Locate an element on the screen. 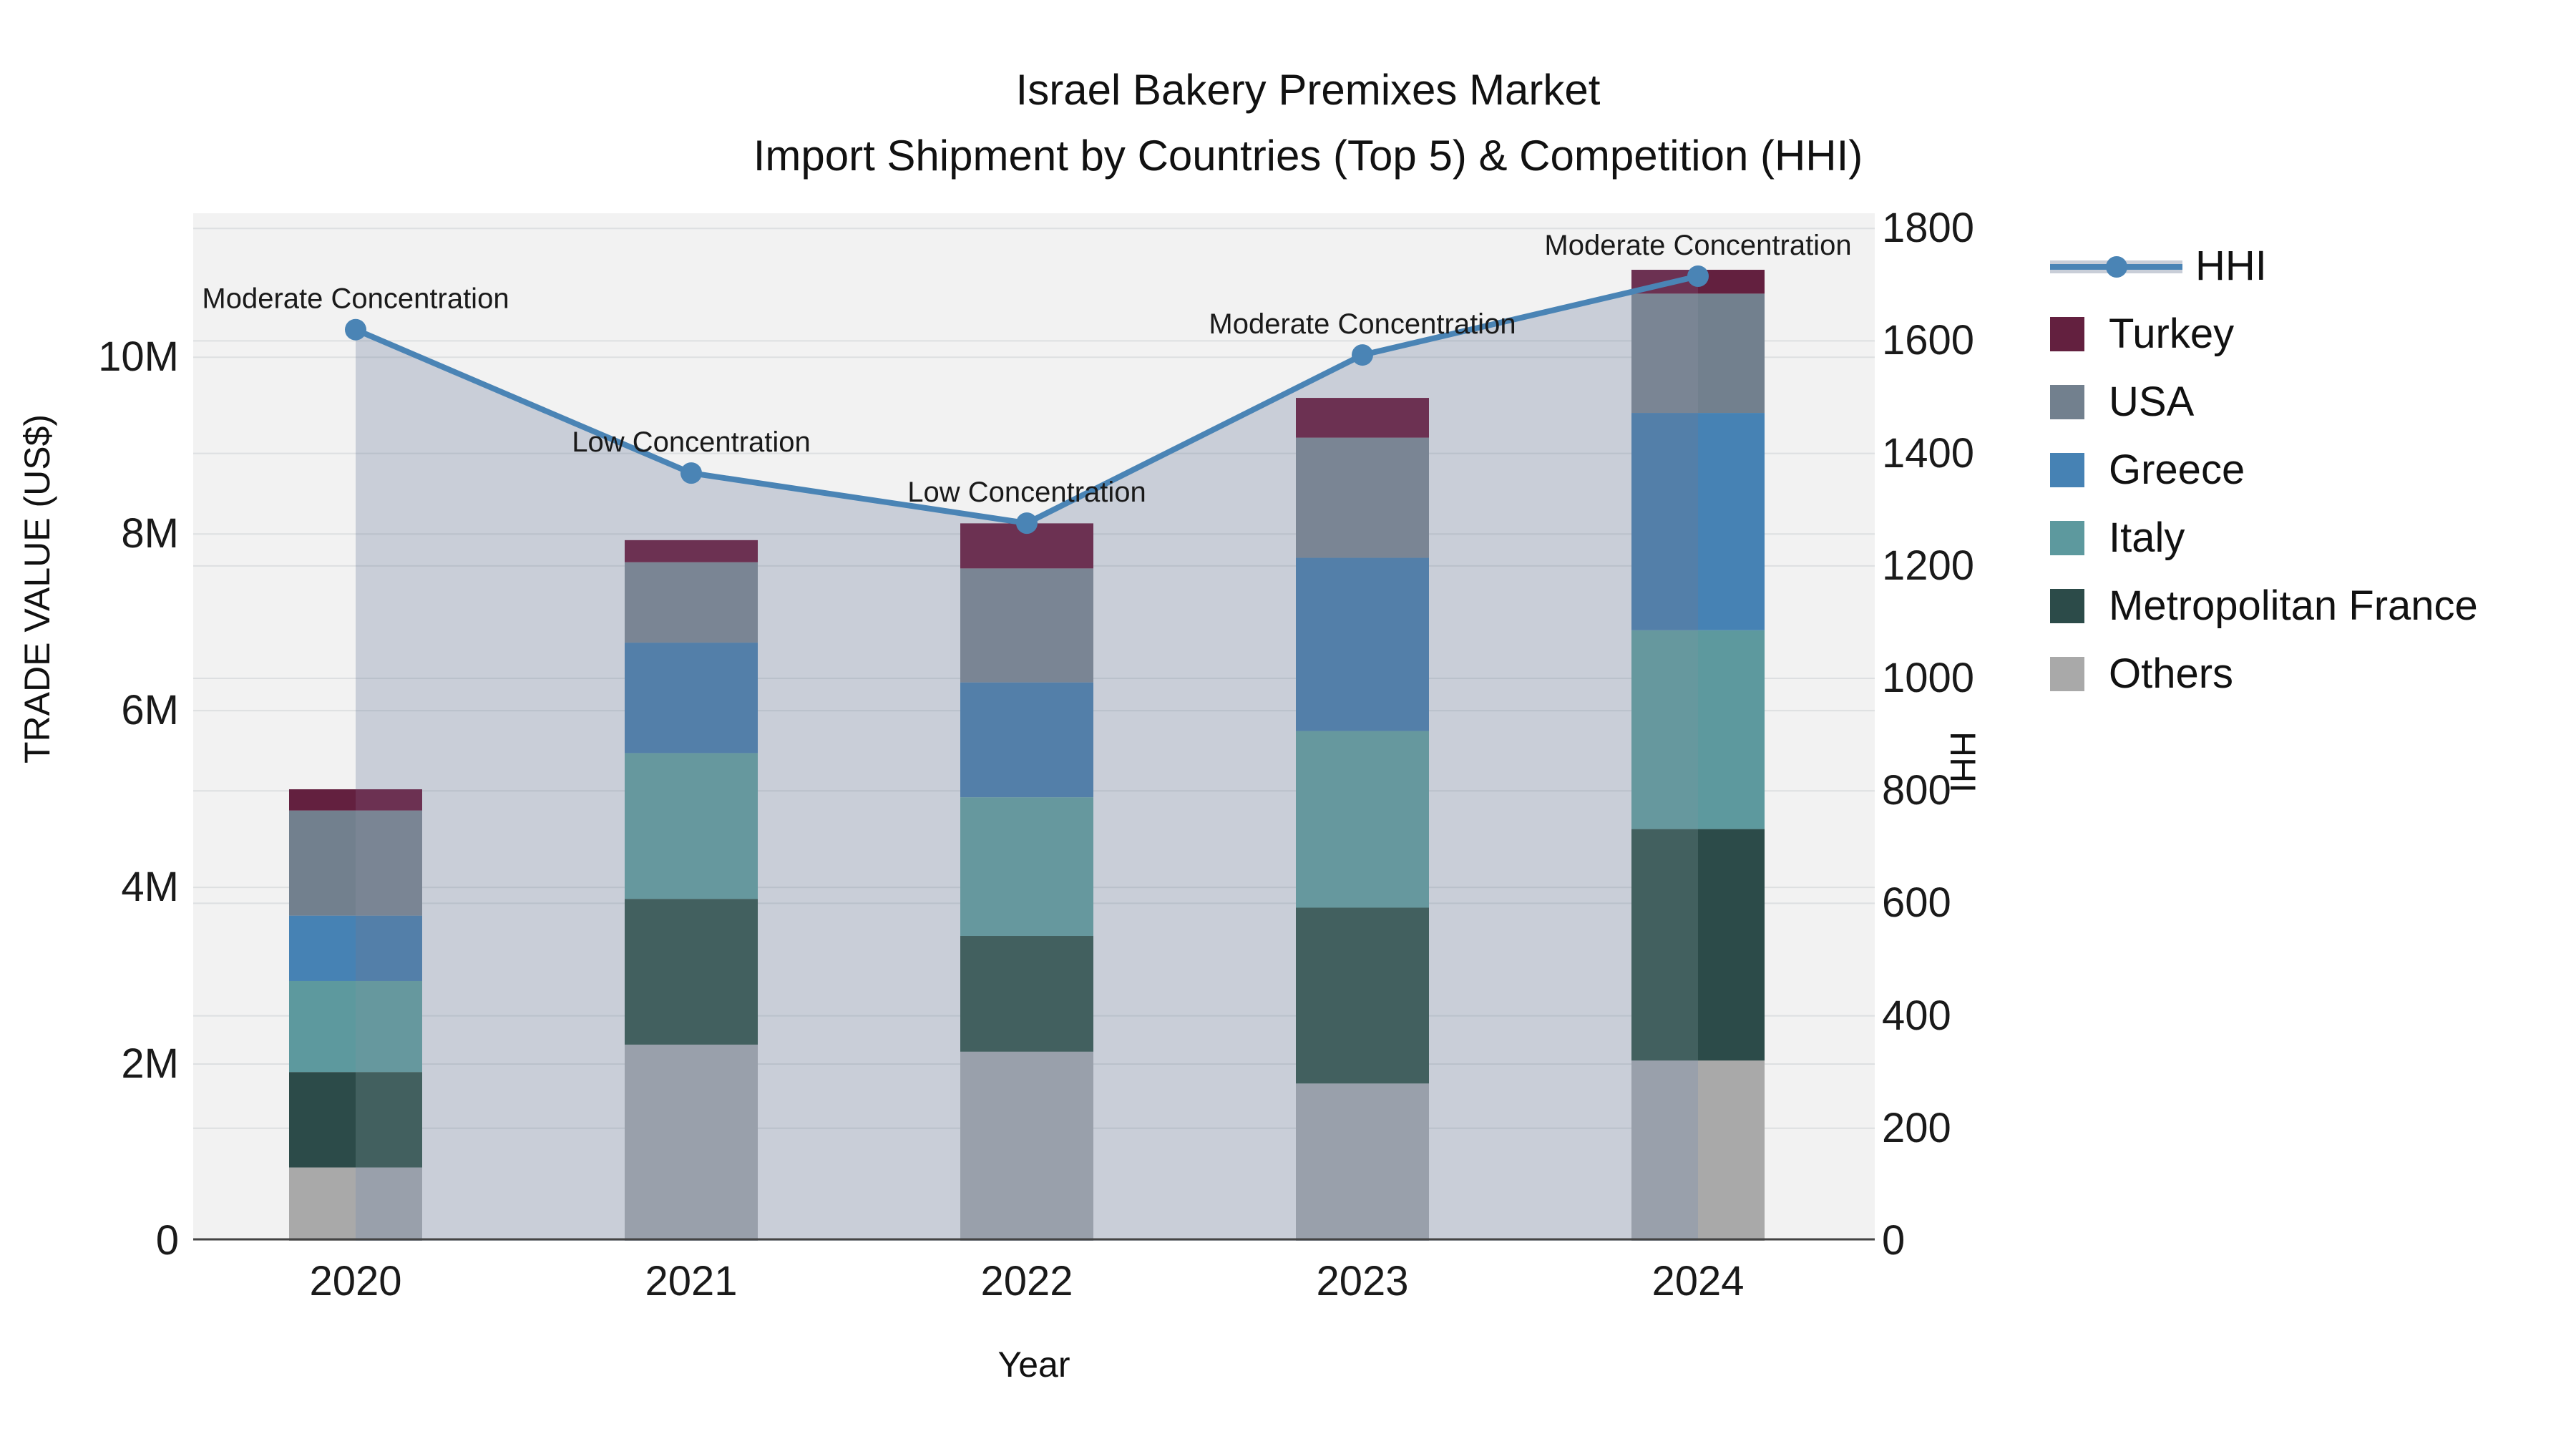 This screenshot has height=1449, width=2576. bar-2020-italy is located at coordinates (355, 1026).